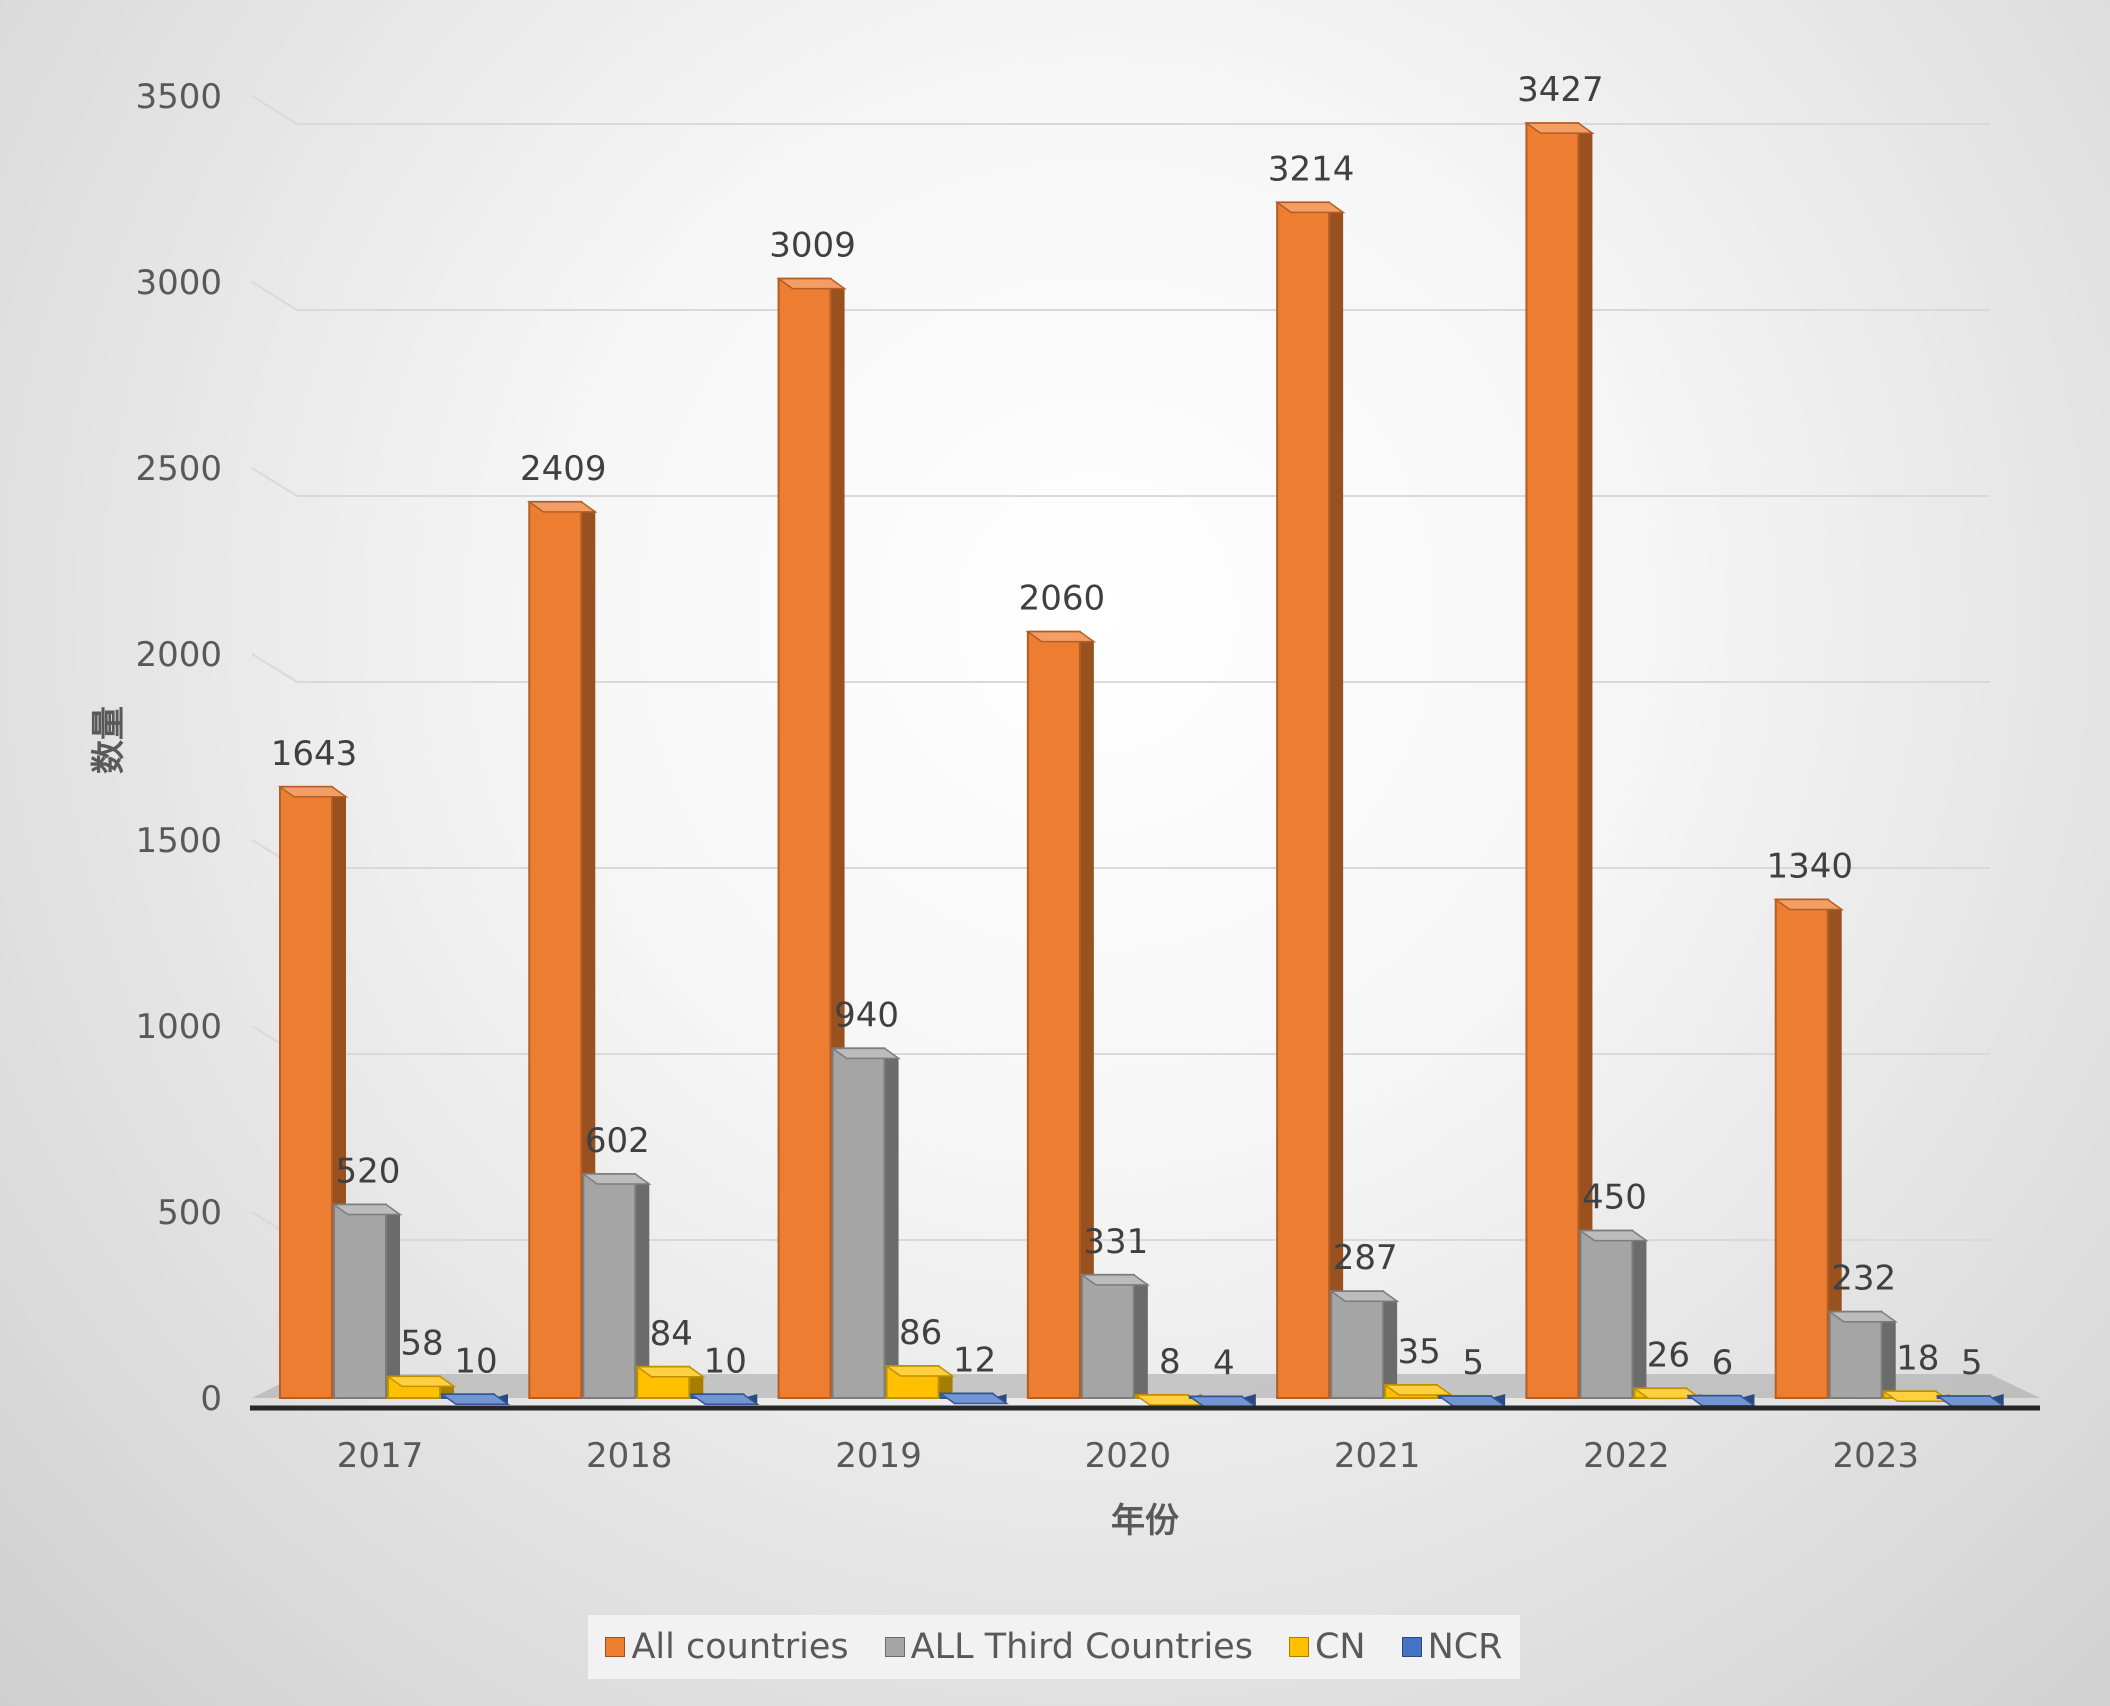 The height and width of the screenshot is (1706, 2110). What do you see at coordinates (1559, 760) in the screenshot?
I see `bar-0-2022` at bounding box center [1559, 760].